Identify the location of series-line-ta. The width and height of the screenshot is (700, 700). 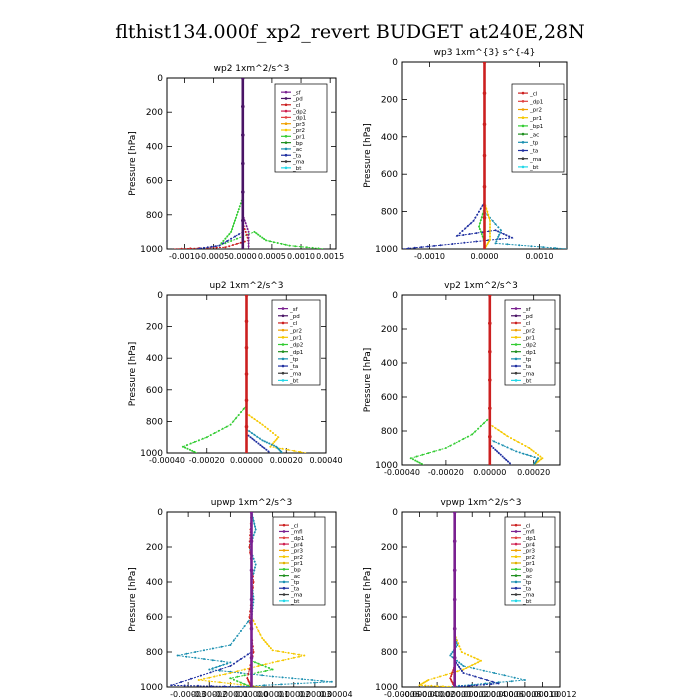
(476, 599).